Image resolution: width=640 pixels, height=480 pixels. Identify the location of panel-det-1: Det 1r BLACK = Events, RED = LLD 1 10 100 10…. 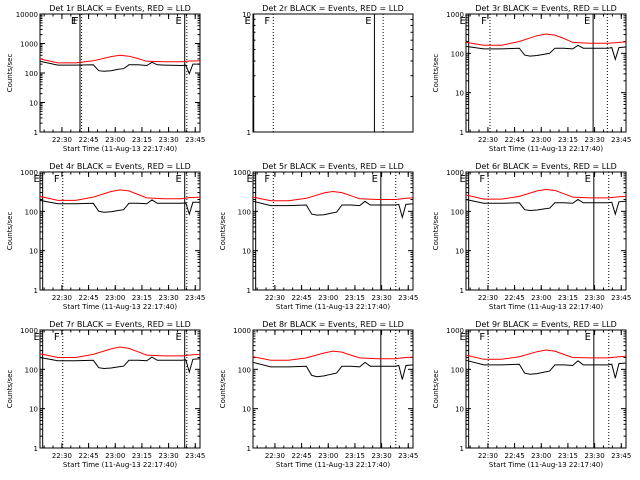
(105, 78).